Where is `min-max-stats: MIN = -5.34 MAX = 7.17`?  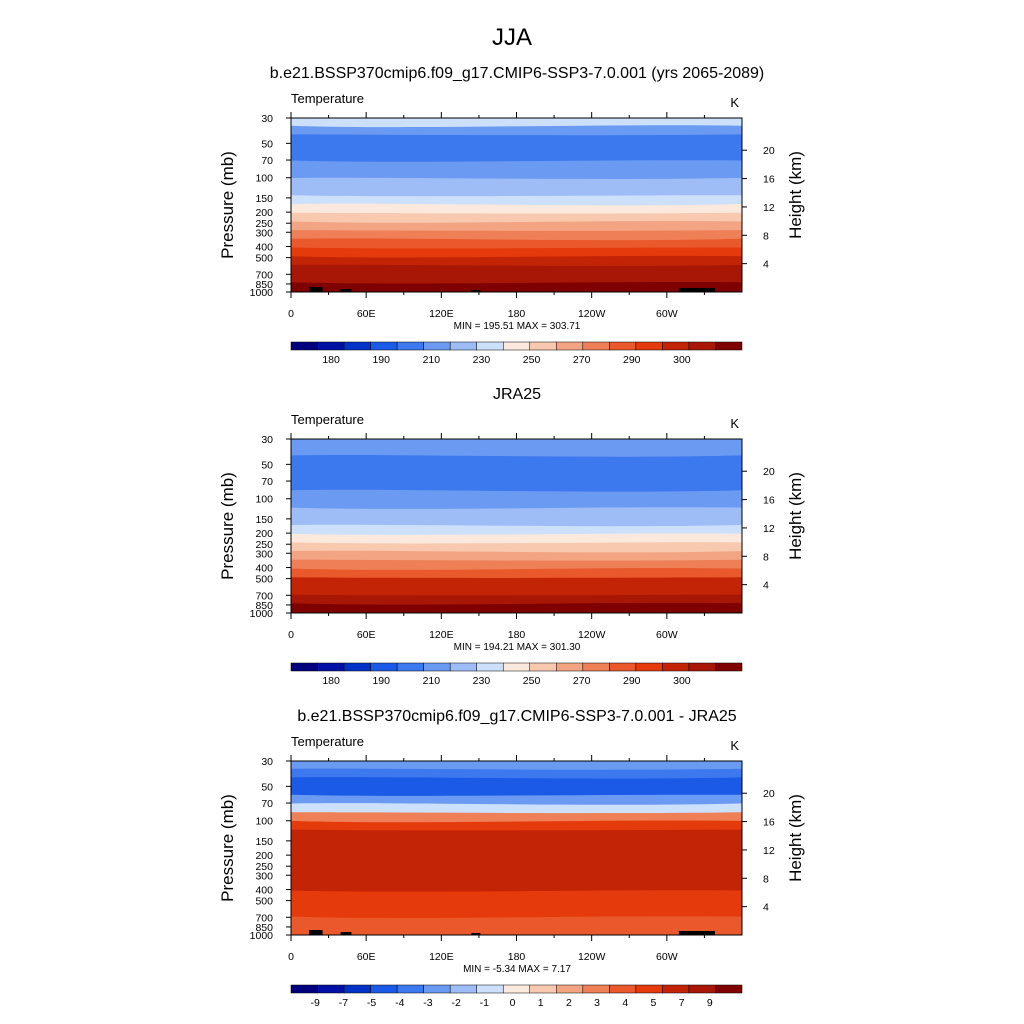 min-max-stats: MIN = -5.34 MAX = 7.17 is located at coordinates (517, 969).